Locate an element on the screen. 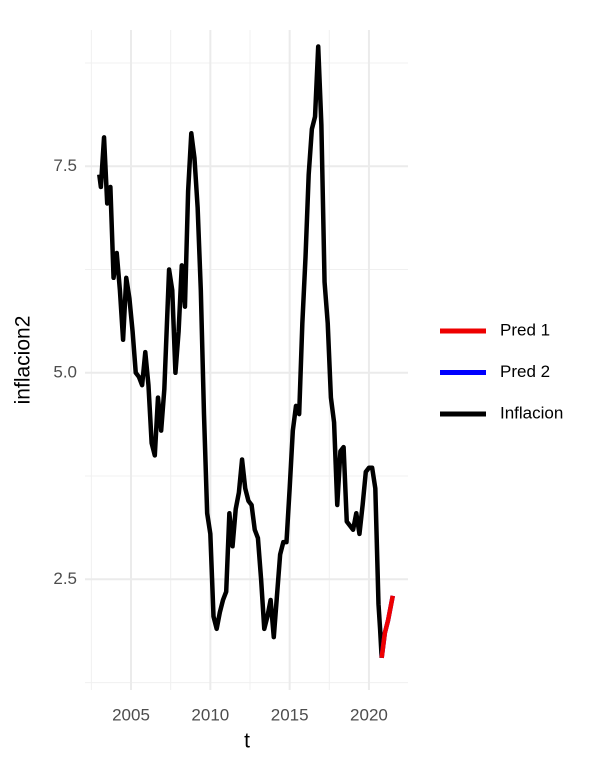 Image resolution: width=607 pixels, height=768 pixels. legend-label: Inflacion is located at coordinates (531, 412).